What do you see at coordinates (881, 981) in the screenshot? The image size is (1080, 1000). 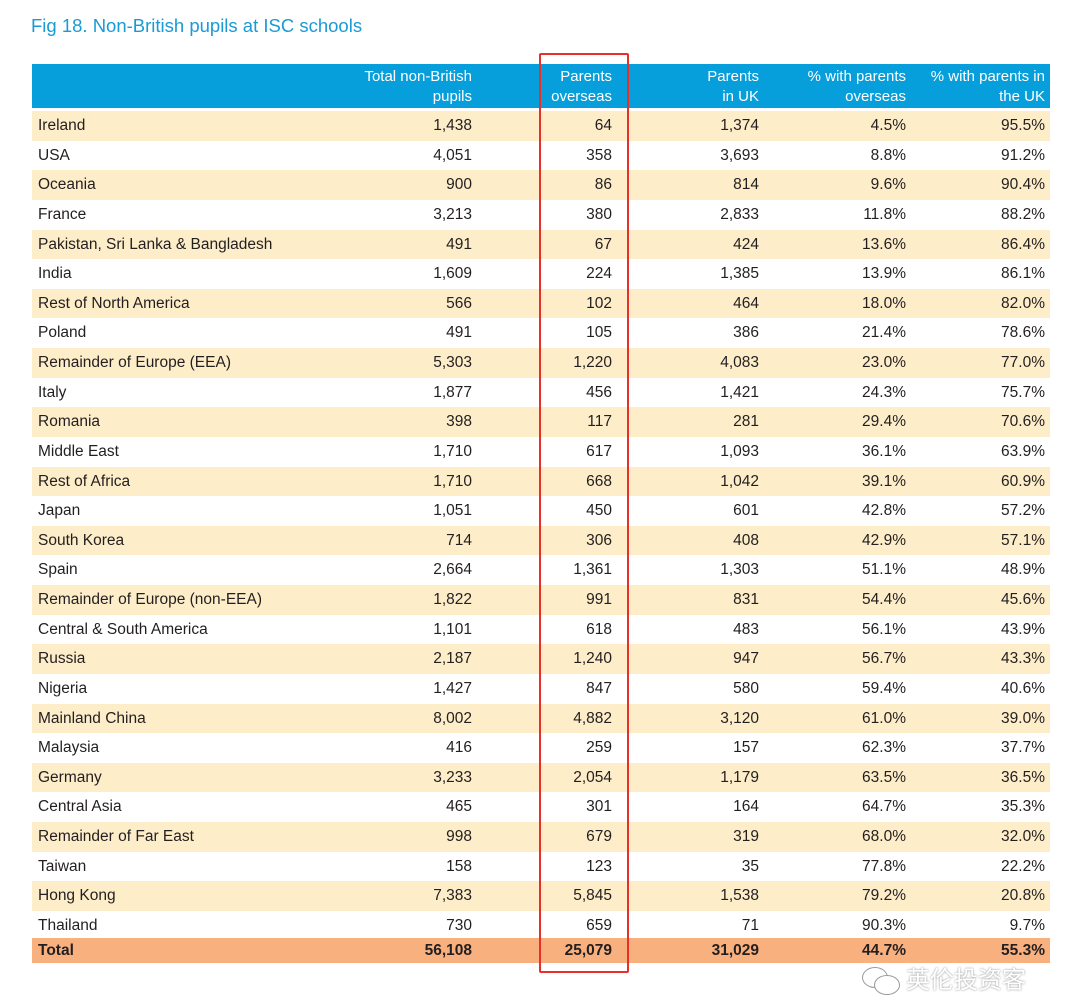 I see `wechat-icon` at bounding box center [881, 981].